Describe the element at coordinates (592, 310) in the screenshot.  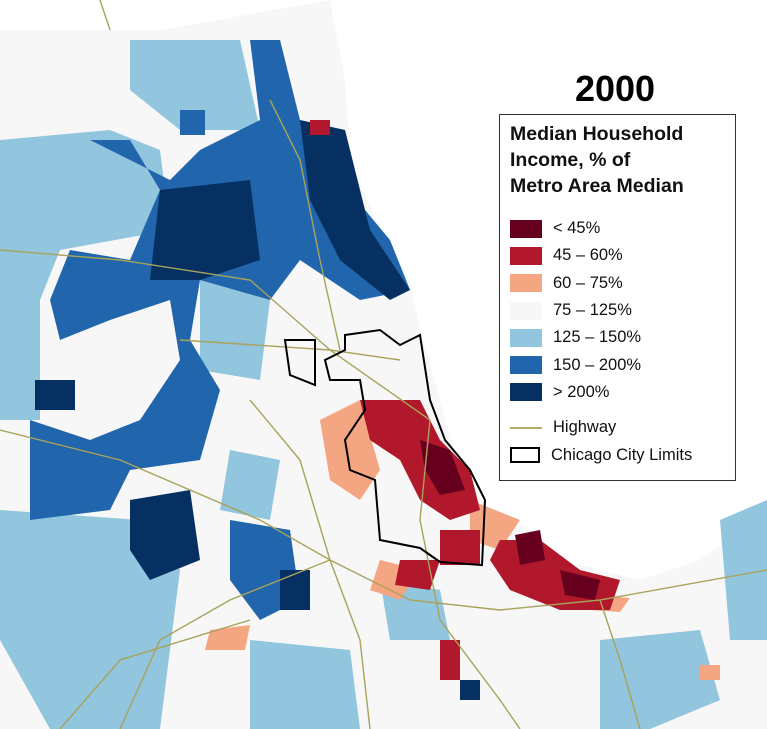
I see `legend-label: 75 – 125%` at that location.